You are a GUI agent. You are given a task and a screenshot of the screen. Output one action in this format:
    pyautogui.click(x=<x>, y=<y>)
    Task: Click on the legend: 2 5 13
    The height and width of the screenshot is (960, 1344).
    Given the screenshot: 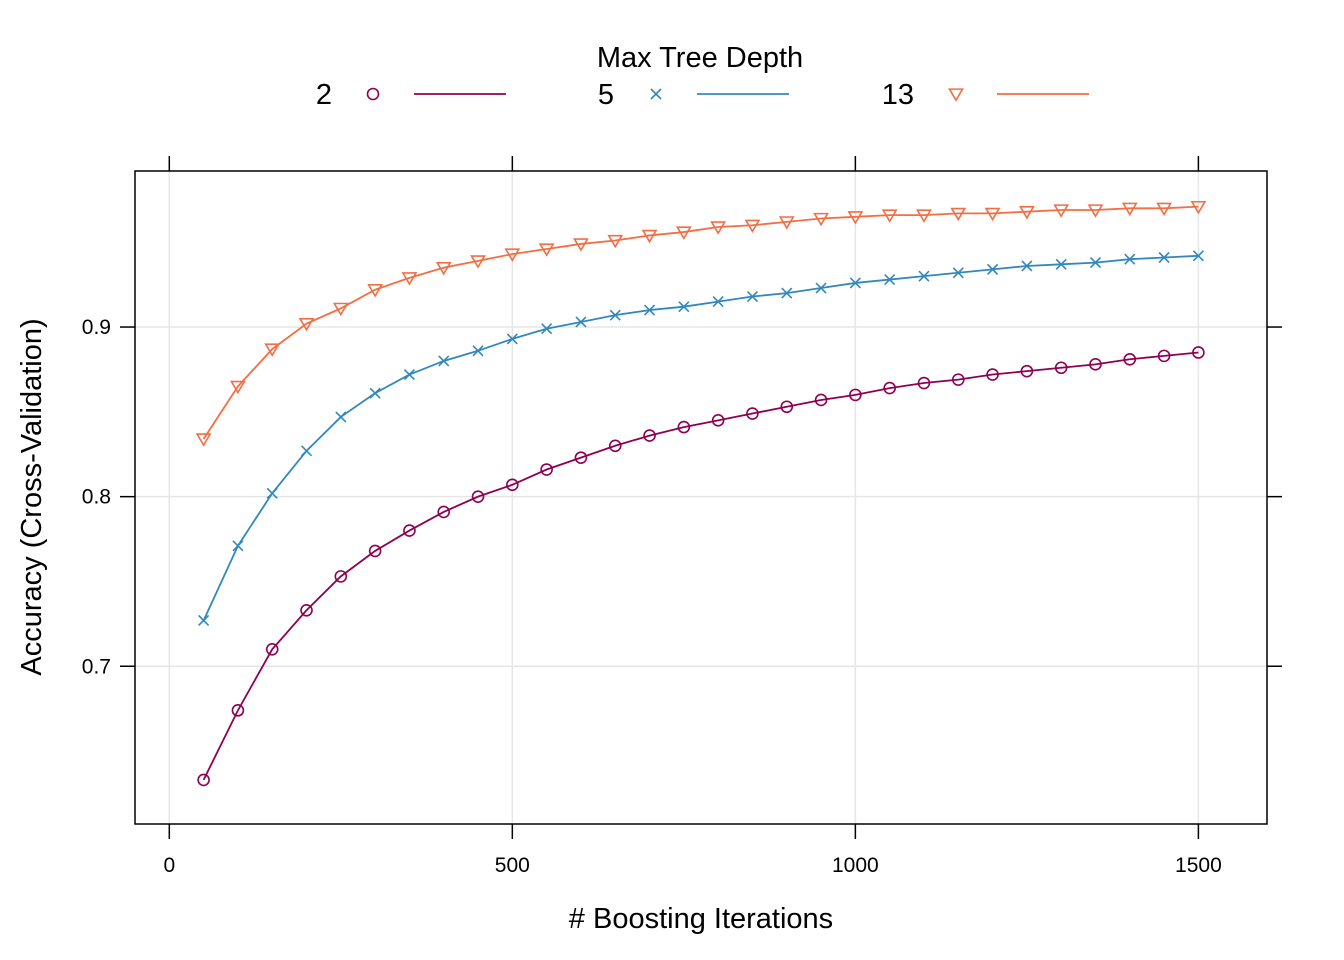 What is the action you would take?
    pyautogui.click(x=702, y=95)
    